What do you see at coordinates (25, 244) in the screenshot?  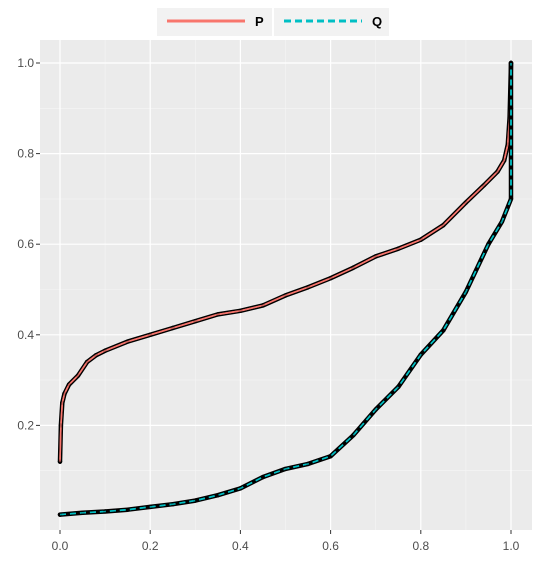 I see `y-tick-label: 0.6` at bounding box center [25, 244].